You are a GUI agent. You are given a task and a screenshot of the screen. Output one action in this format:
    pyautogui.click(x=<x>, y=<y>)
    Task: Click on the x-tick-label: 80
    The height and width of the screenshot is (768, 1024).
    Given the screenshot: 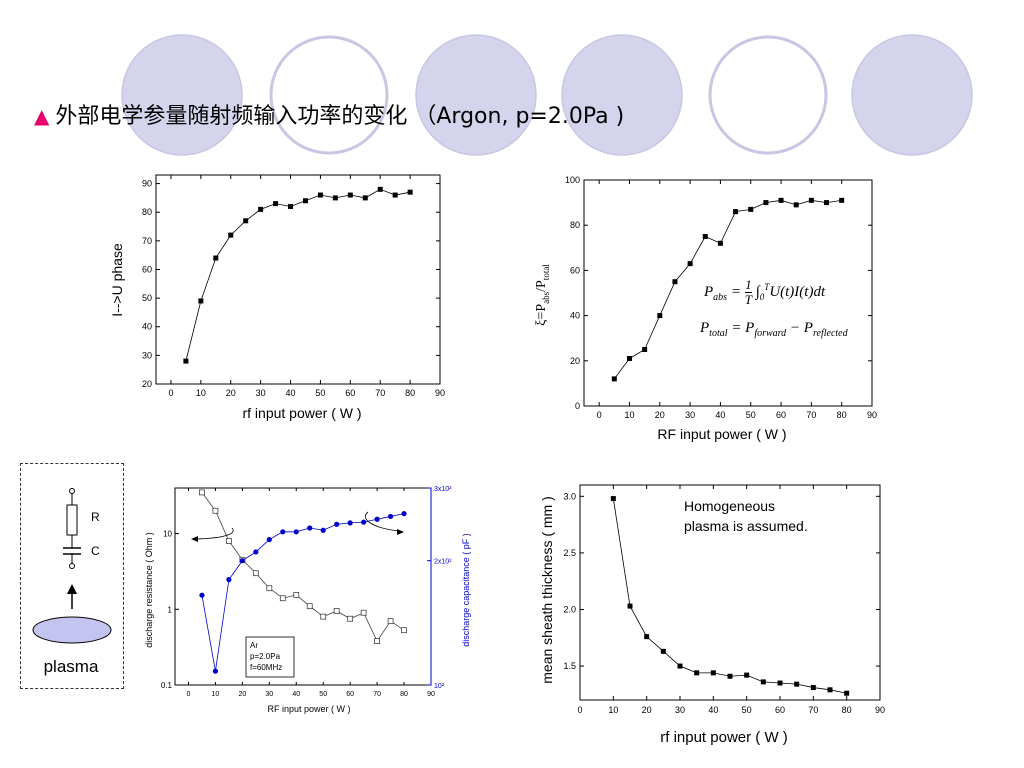 What is the action you would take?
    pyautogui.click(x=847, y=710)
    